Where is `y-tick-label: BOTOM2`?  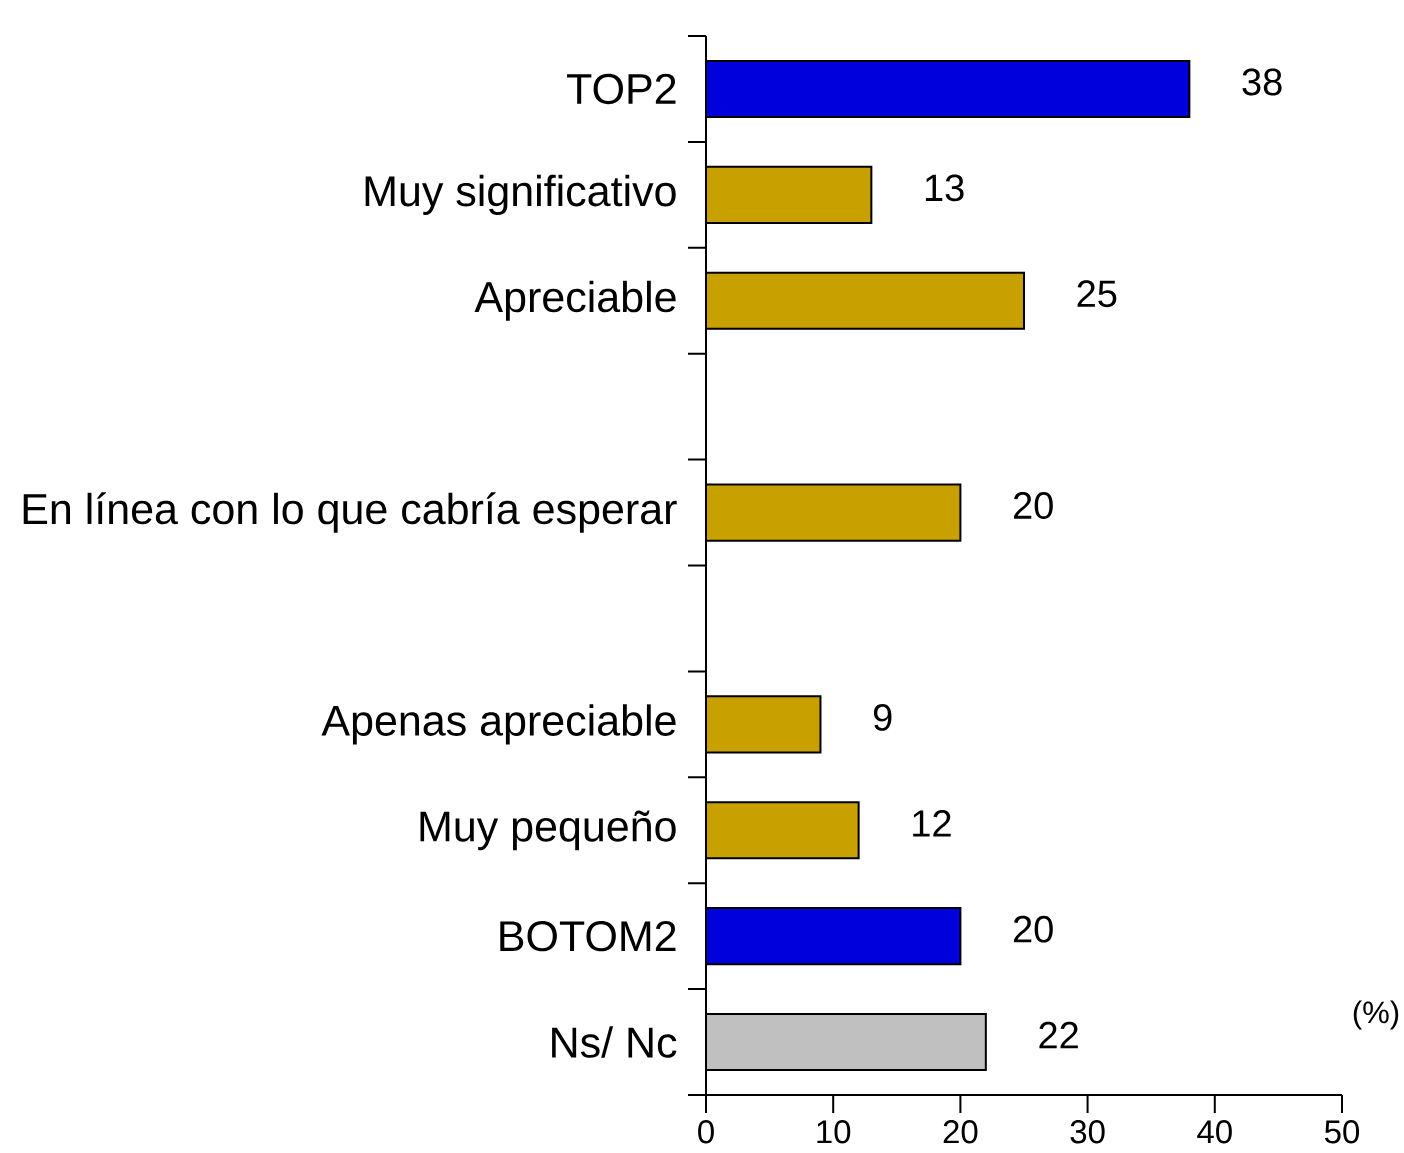 y-tick-label: BOTOM2 is located at coordinates (588, 936).